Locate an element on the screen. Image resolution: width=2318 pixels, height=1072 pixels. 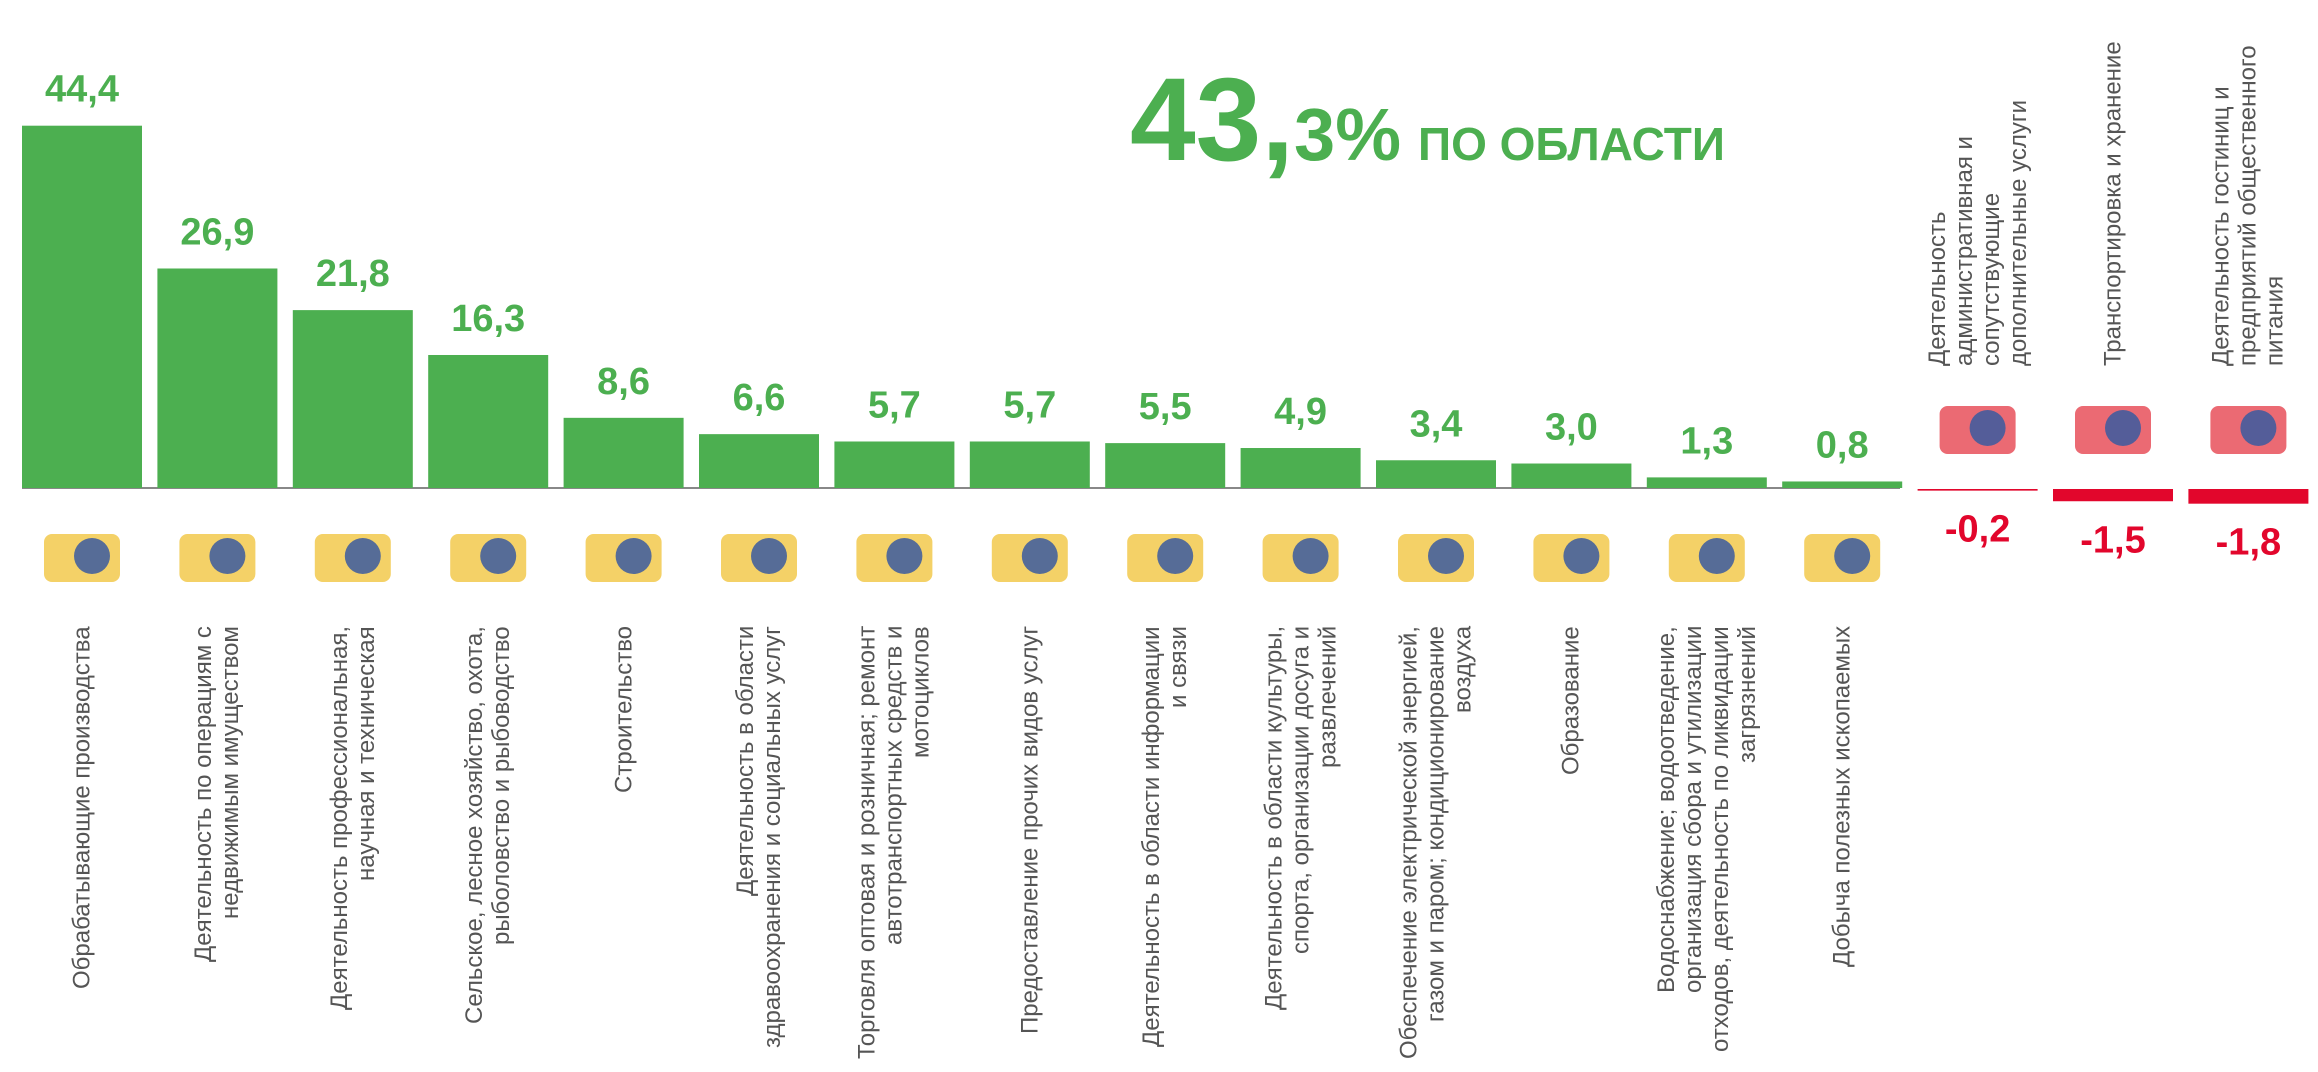
value-label: 26,9 is located at coordinates (217, 233).